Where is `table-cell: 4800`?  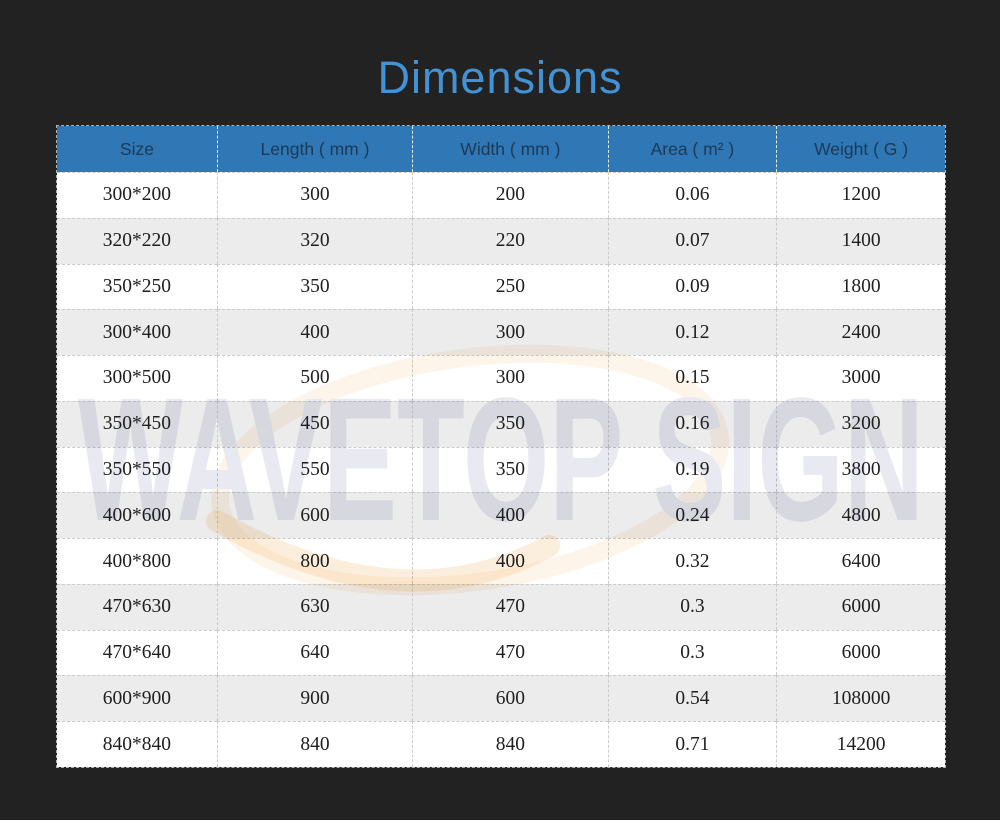
table-cell: 4800 is located at coordinates (860, 515).